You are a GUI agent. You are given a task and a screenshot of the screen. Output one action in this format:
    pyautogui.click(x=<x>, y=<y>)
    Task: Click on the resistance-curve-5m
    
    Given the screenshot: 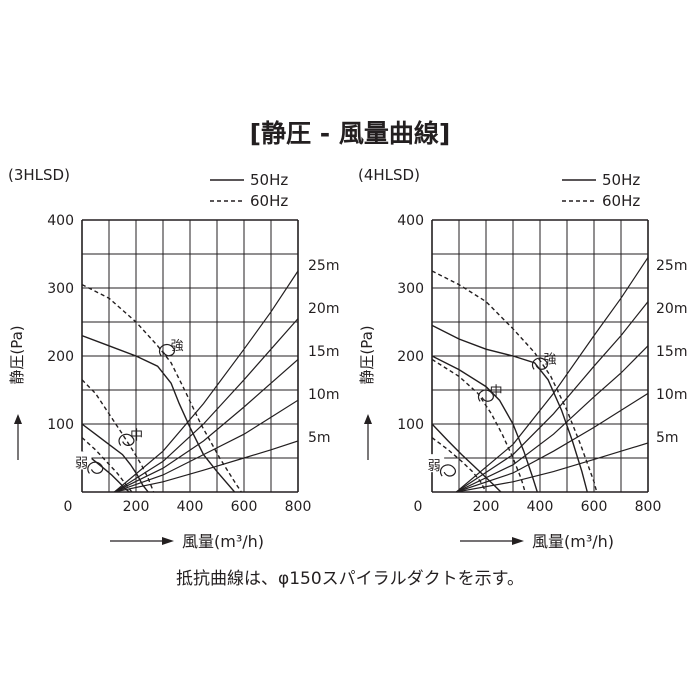 What is the action you would take?
    pyautogui.click(x=552, y=467)
    